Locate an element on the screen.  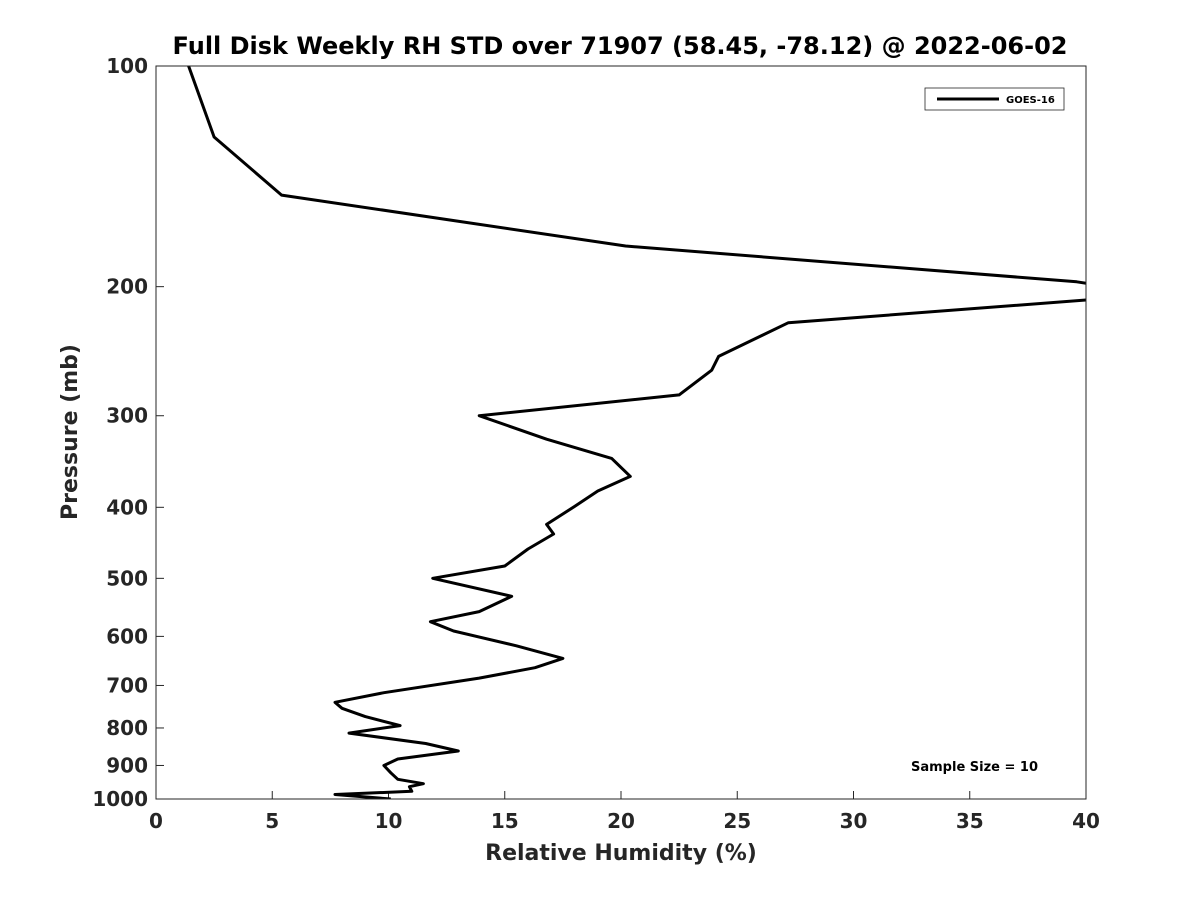
x-tick-label: 10 is located at coordinates (389, 821).